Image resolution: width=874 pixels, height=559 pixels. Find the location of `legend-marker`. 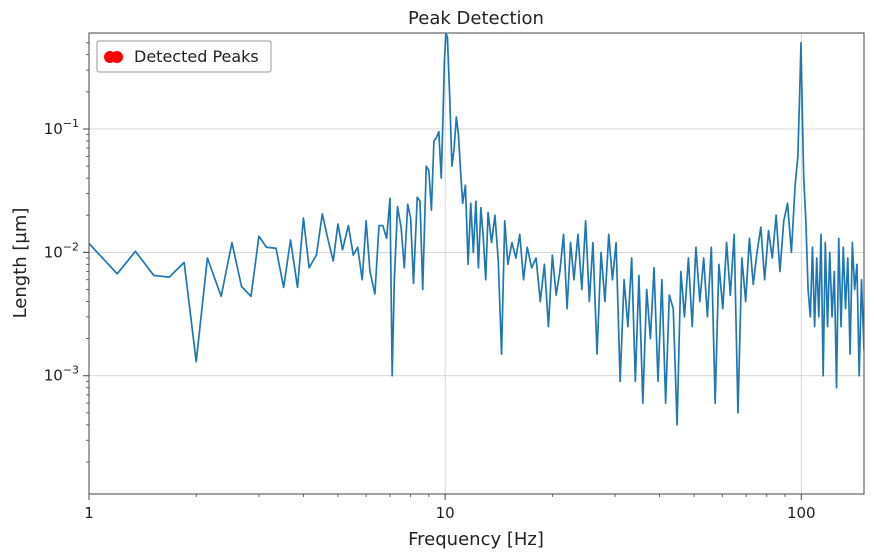

legend-marker is located at coordinates (117, 57).